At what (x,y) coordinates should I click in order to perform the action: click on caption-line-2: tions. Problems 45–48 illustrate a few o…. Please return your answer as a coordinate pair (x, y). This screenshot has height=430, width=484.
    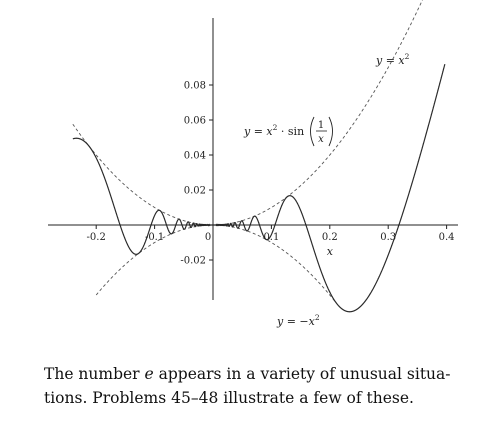
    Looking at the image, I should click on (229, 398).